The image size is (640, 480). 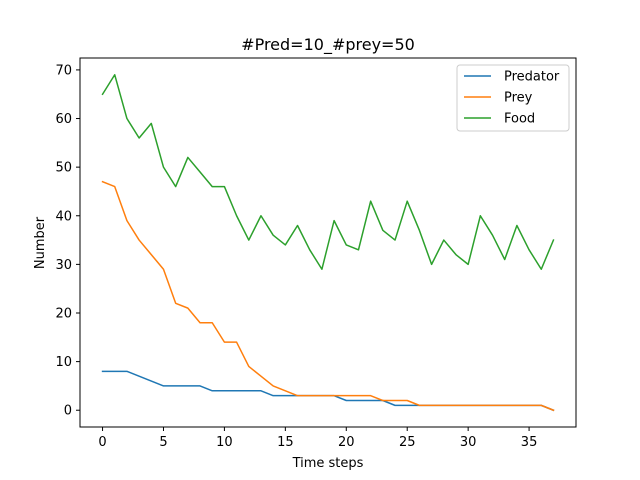 What do you see at coordinates (63, 313) in the screenshot?
I see `y-tick-label: 20` at bounding box center [63, 313].